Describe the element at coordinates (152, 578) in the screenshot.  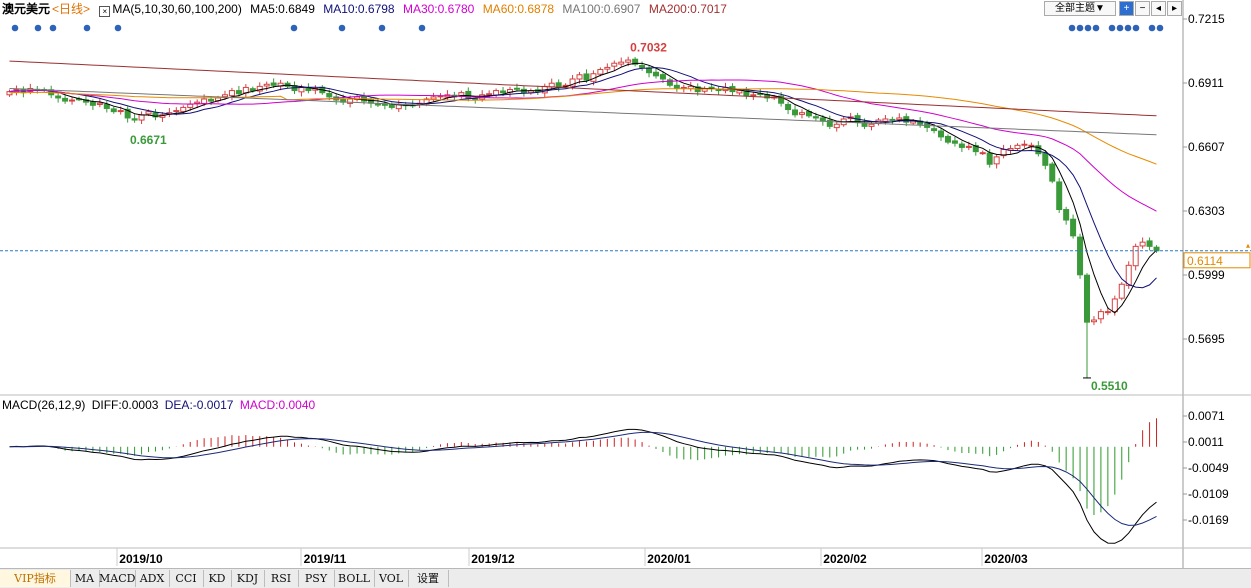
I see `tab-adx: ADX` at that location.